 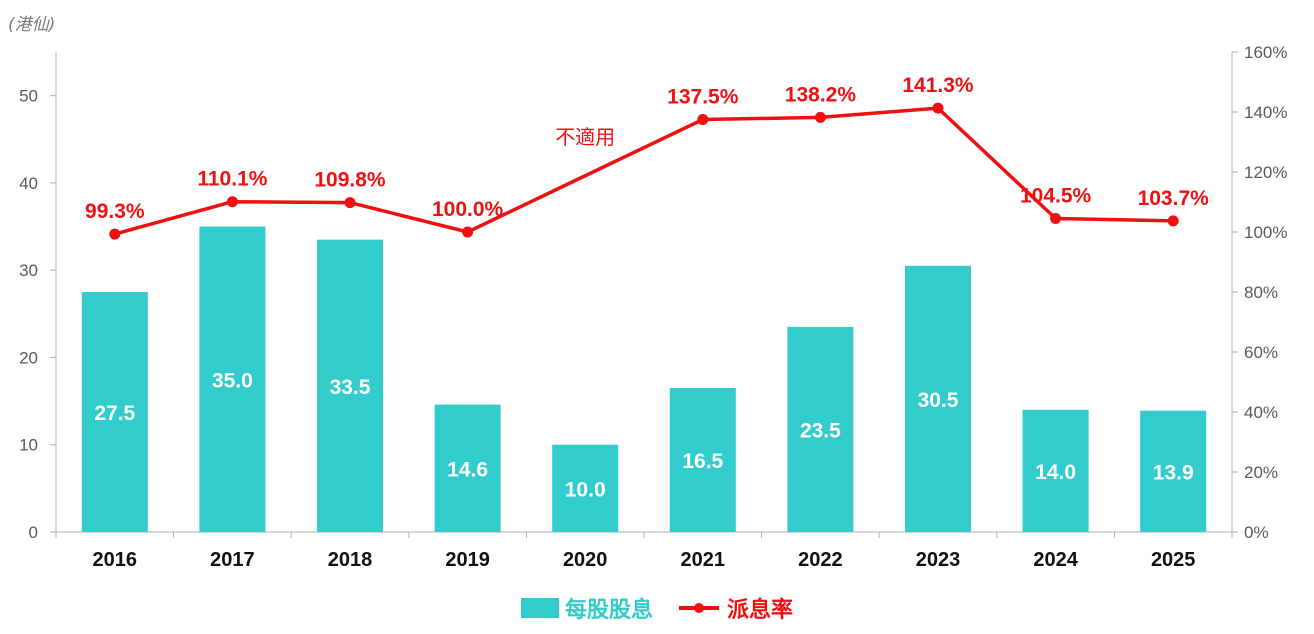 What do you see at coordinates (468, 209) in the screenshot?
I see `payout-data-label: 100.0%` at bounding box center [468, 209].